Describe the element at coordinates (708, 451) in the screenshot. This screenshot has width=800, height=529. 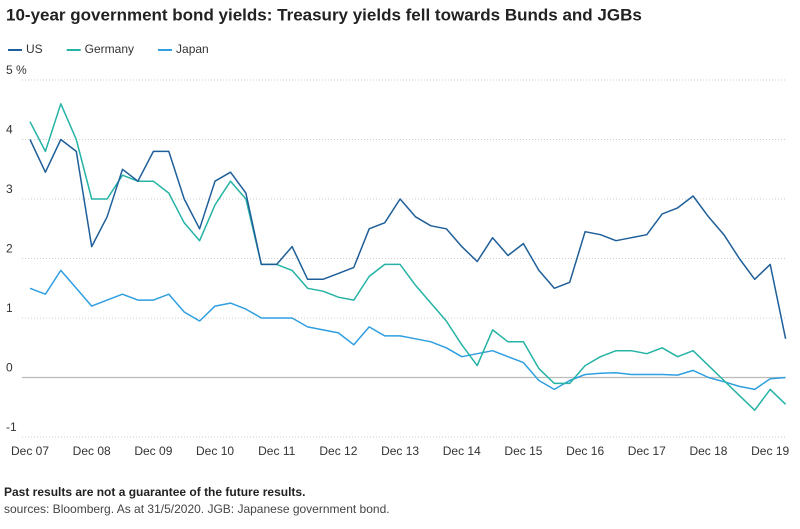
I see `x-tick-label: Dec 18` at that location.